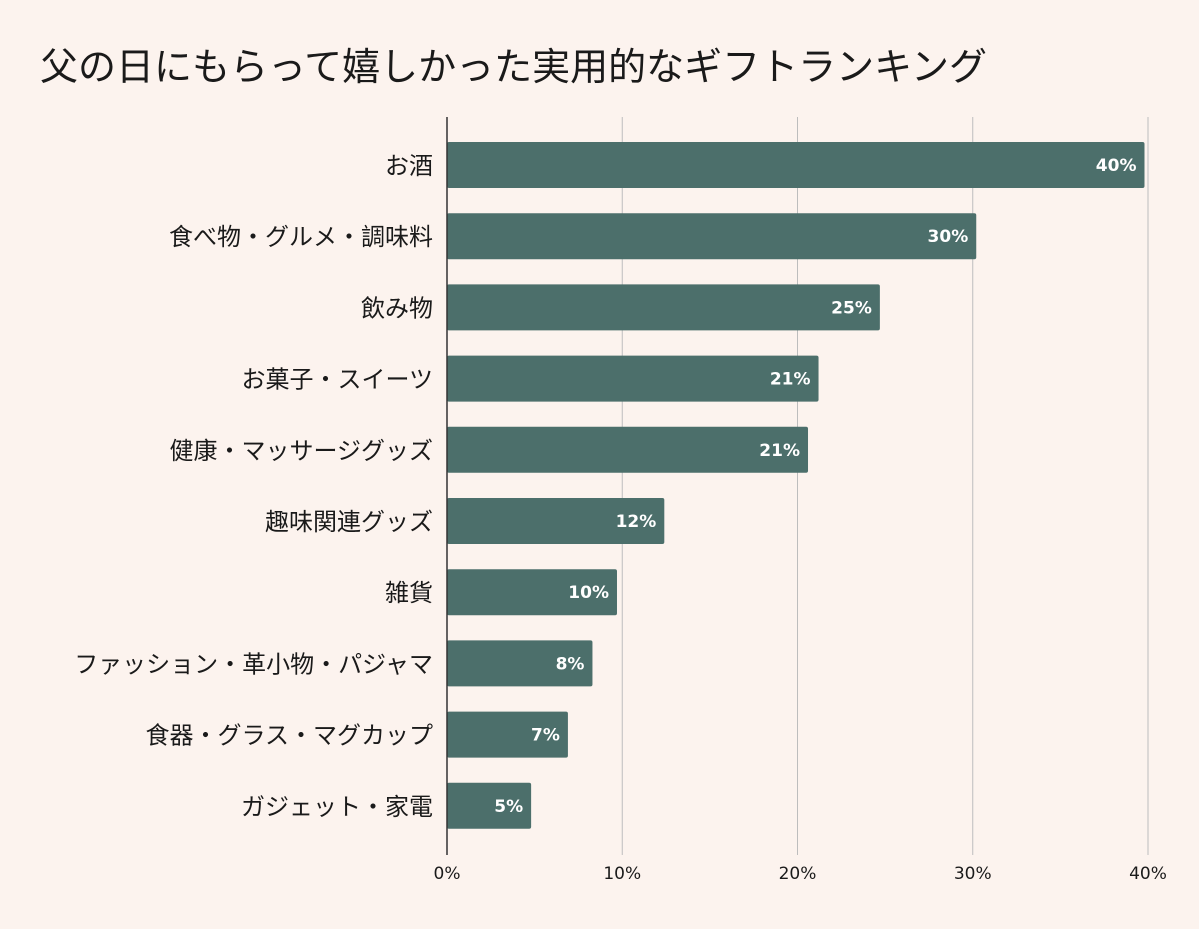 The height and width of the screenshot is (929, 1199). What do you see at coordinates (1148, 874) in the screenshot?
I see `x-tick-label: 40%` at bounding box center [1148, 874].